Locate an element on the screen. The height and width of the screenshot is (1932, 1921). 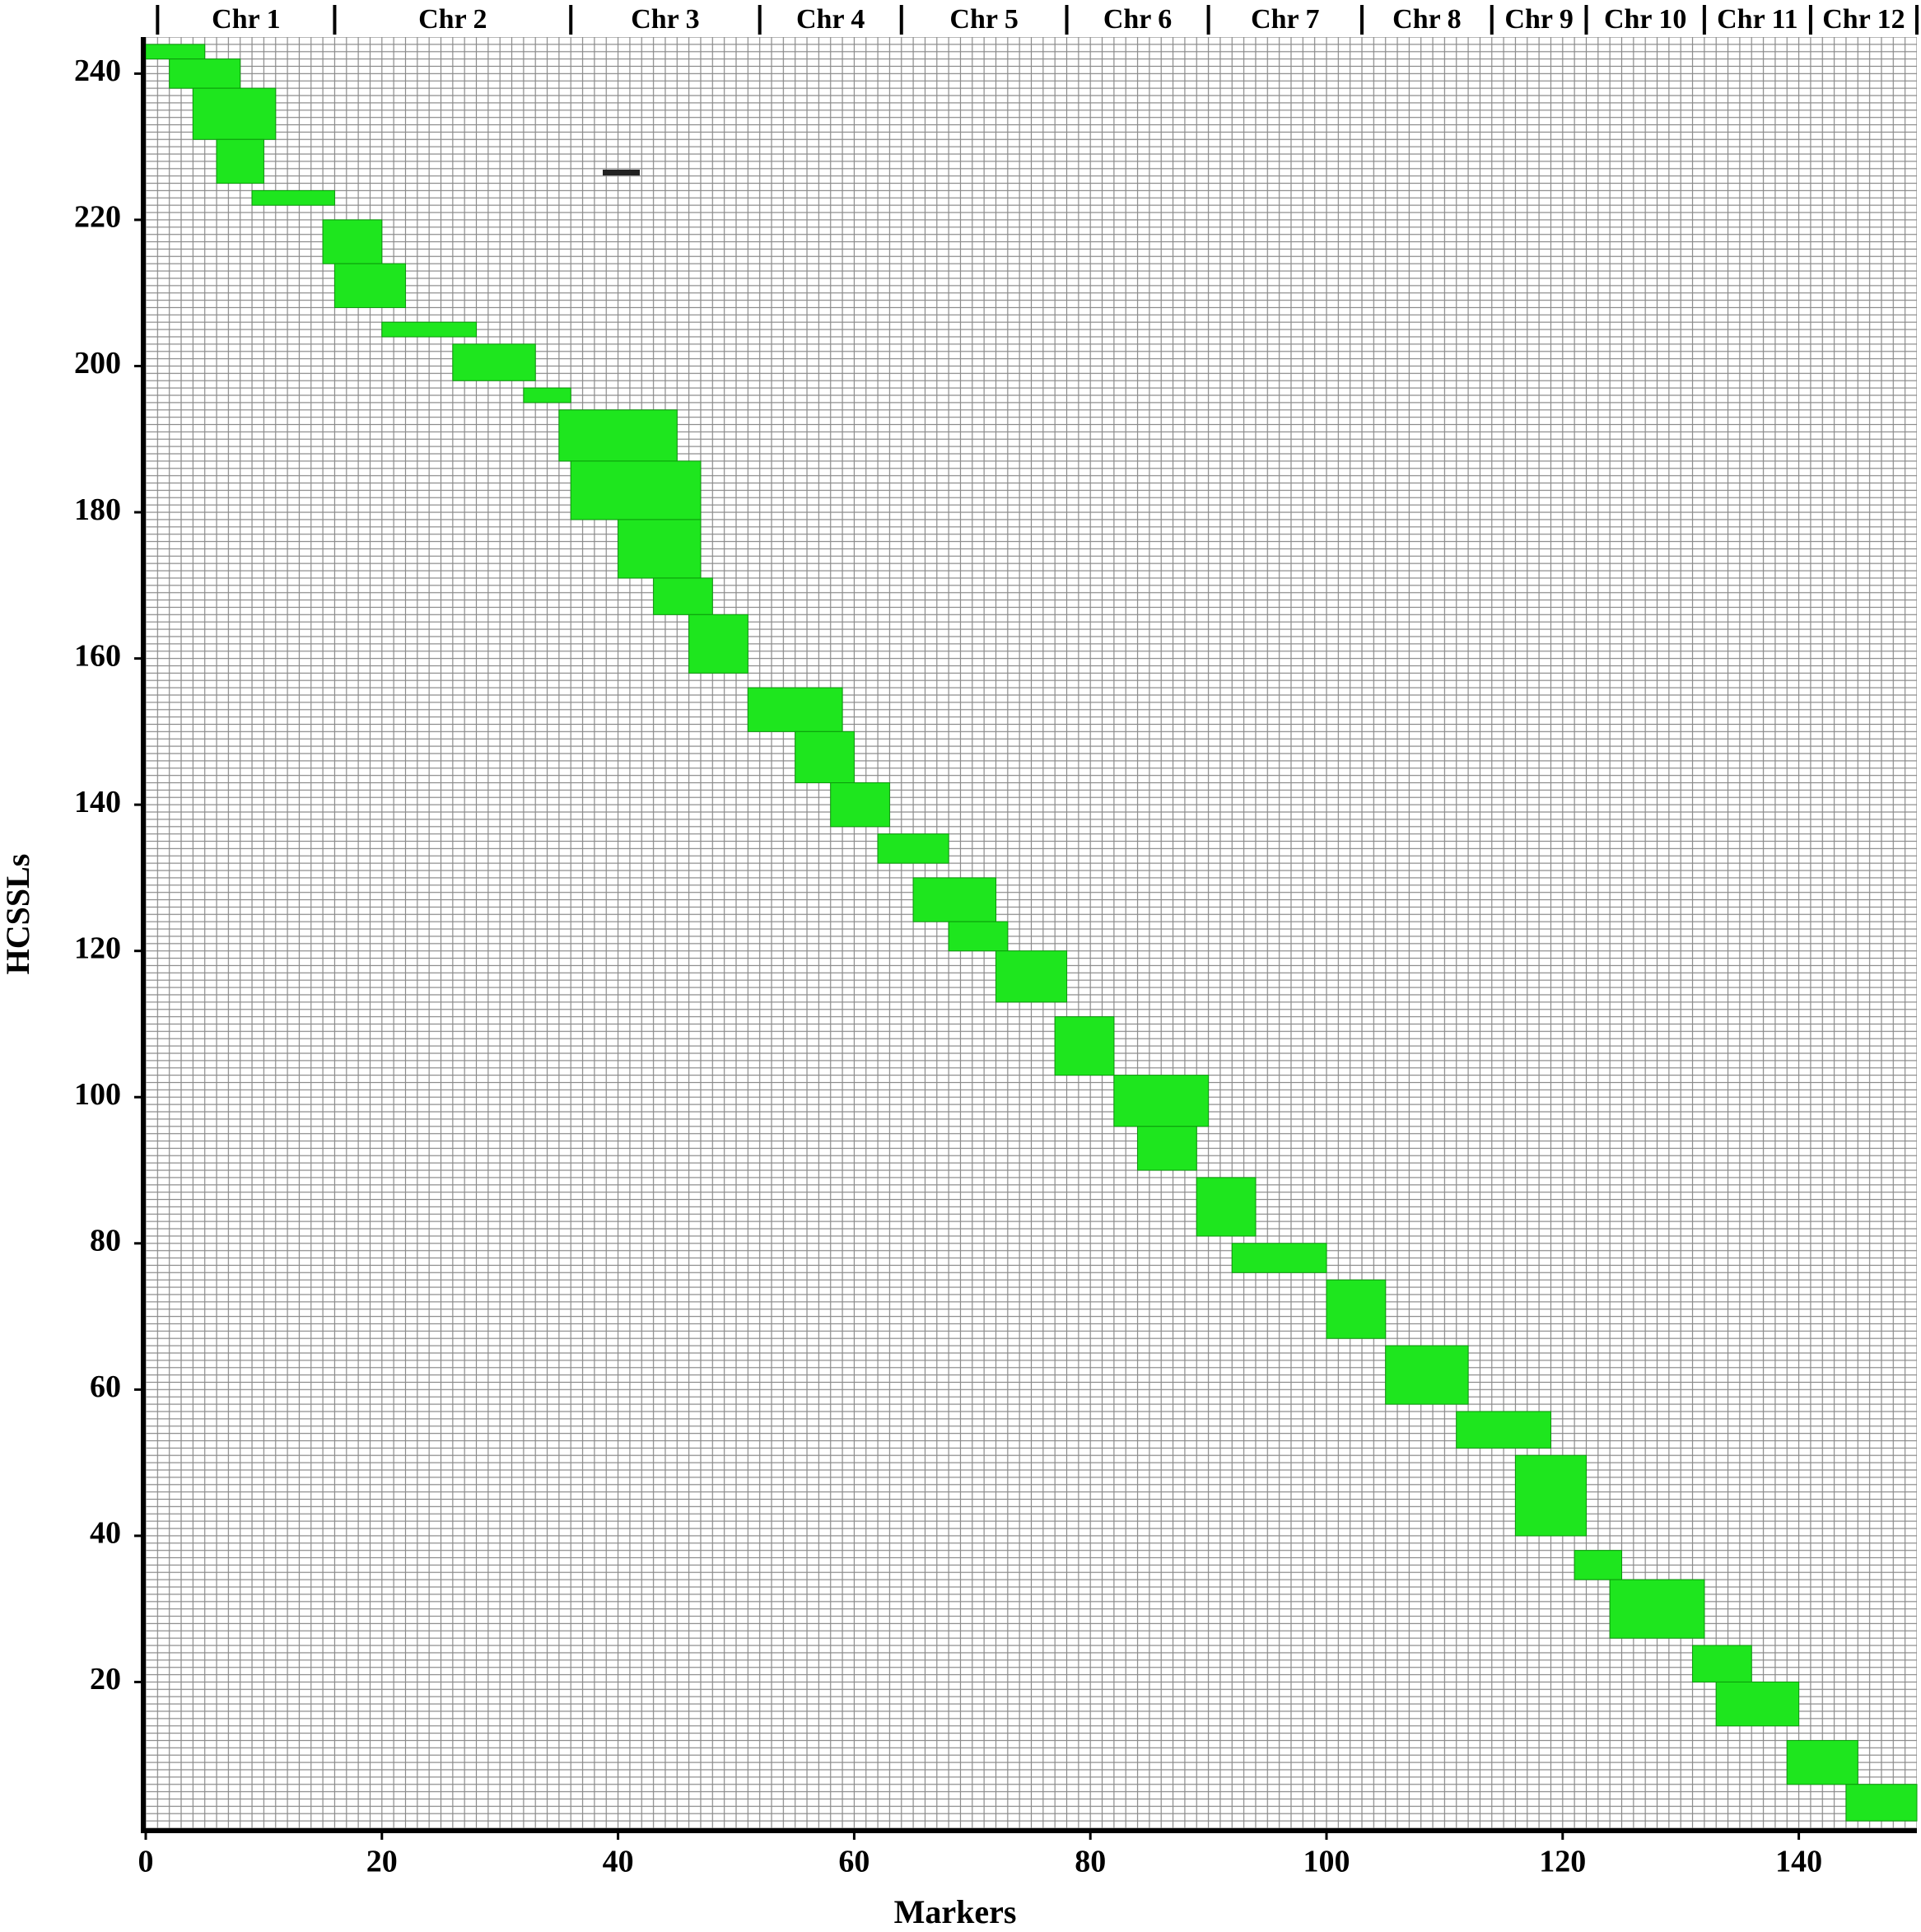
y-tick-label: 60 is located at coordinates (105, 1387).